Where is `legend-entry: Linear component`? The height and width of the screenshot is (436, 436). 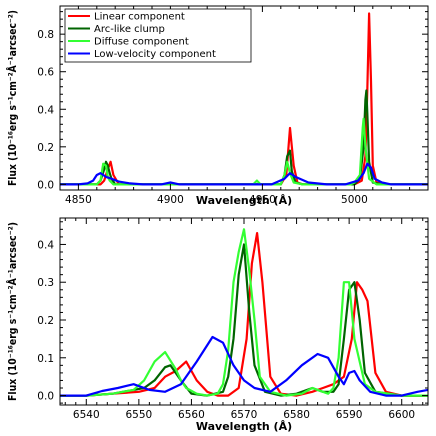 legend-entry: Linear component is located at coordinates (139, 17).